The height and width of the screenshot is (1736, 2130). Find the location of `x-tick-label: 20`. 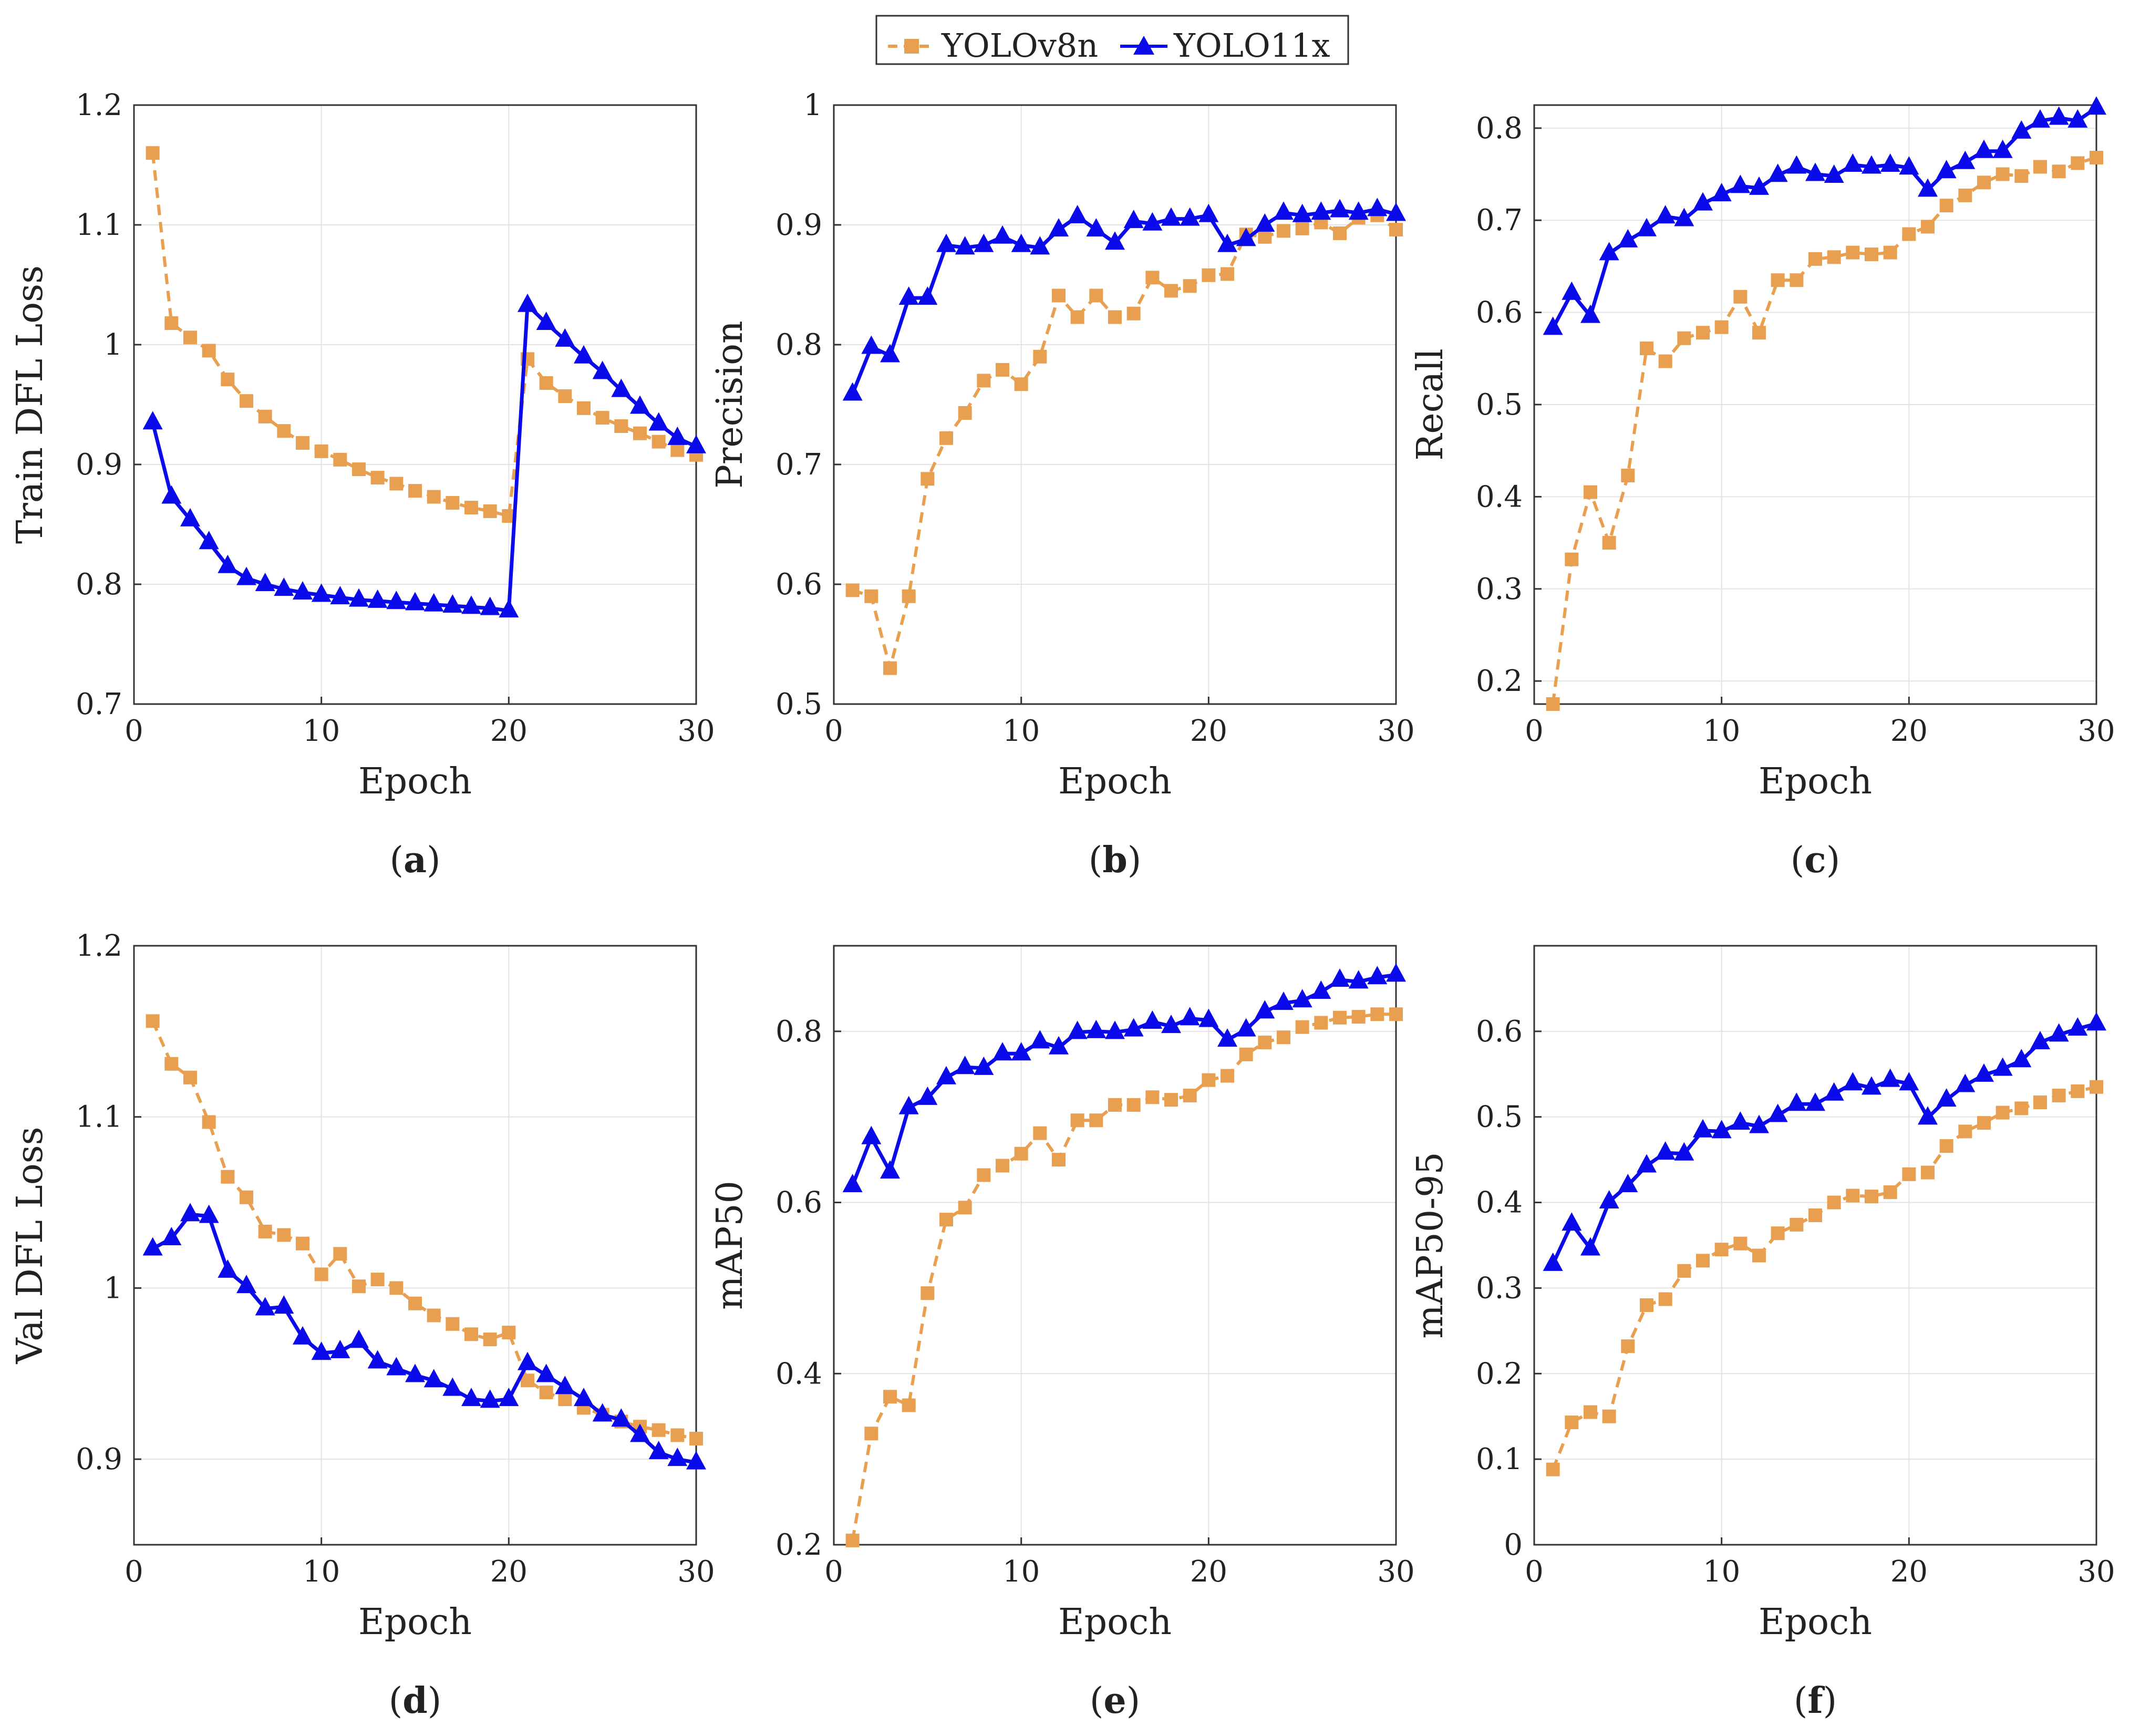

x-tick-label: 20 is located at coordinates (509, 1572).